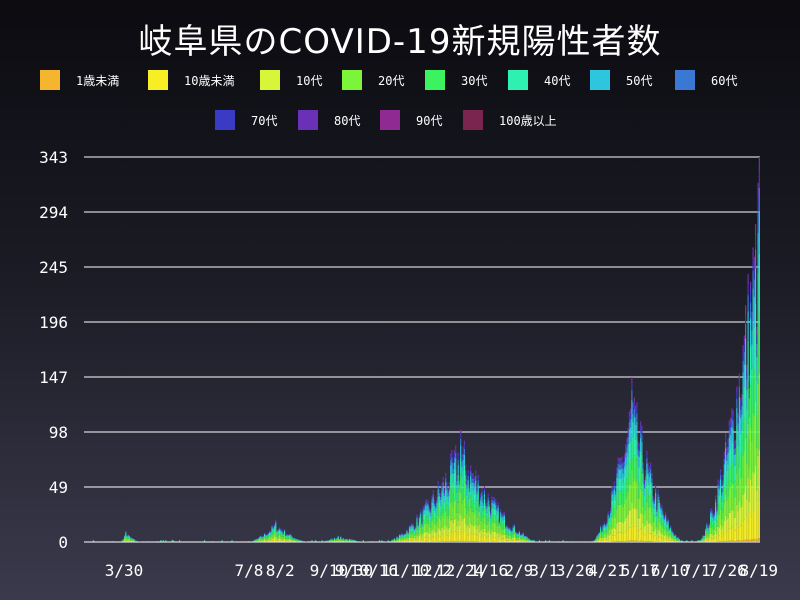 This screenshot has width=800, height=600. Describe the element at coordinates (557, 81) in the screenshot. I see `legend-label: 40代` at that location.